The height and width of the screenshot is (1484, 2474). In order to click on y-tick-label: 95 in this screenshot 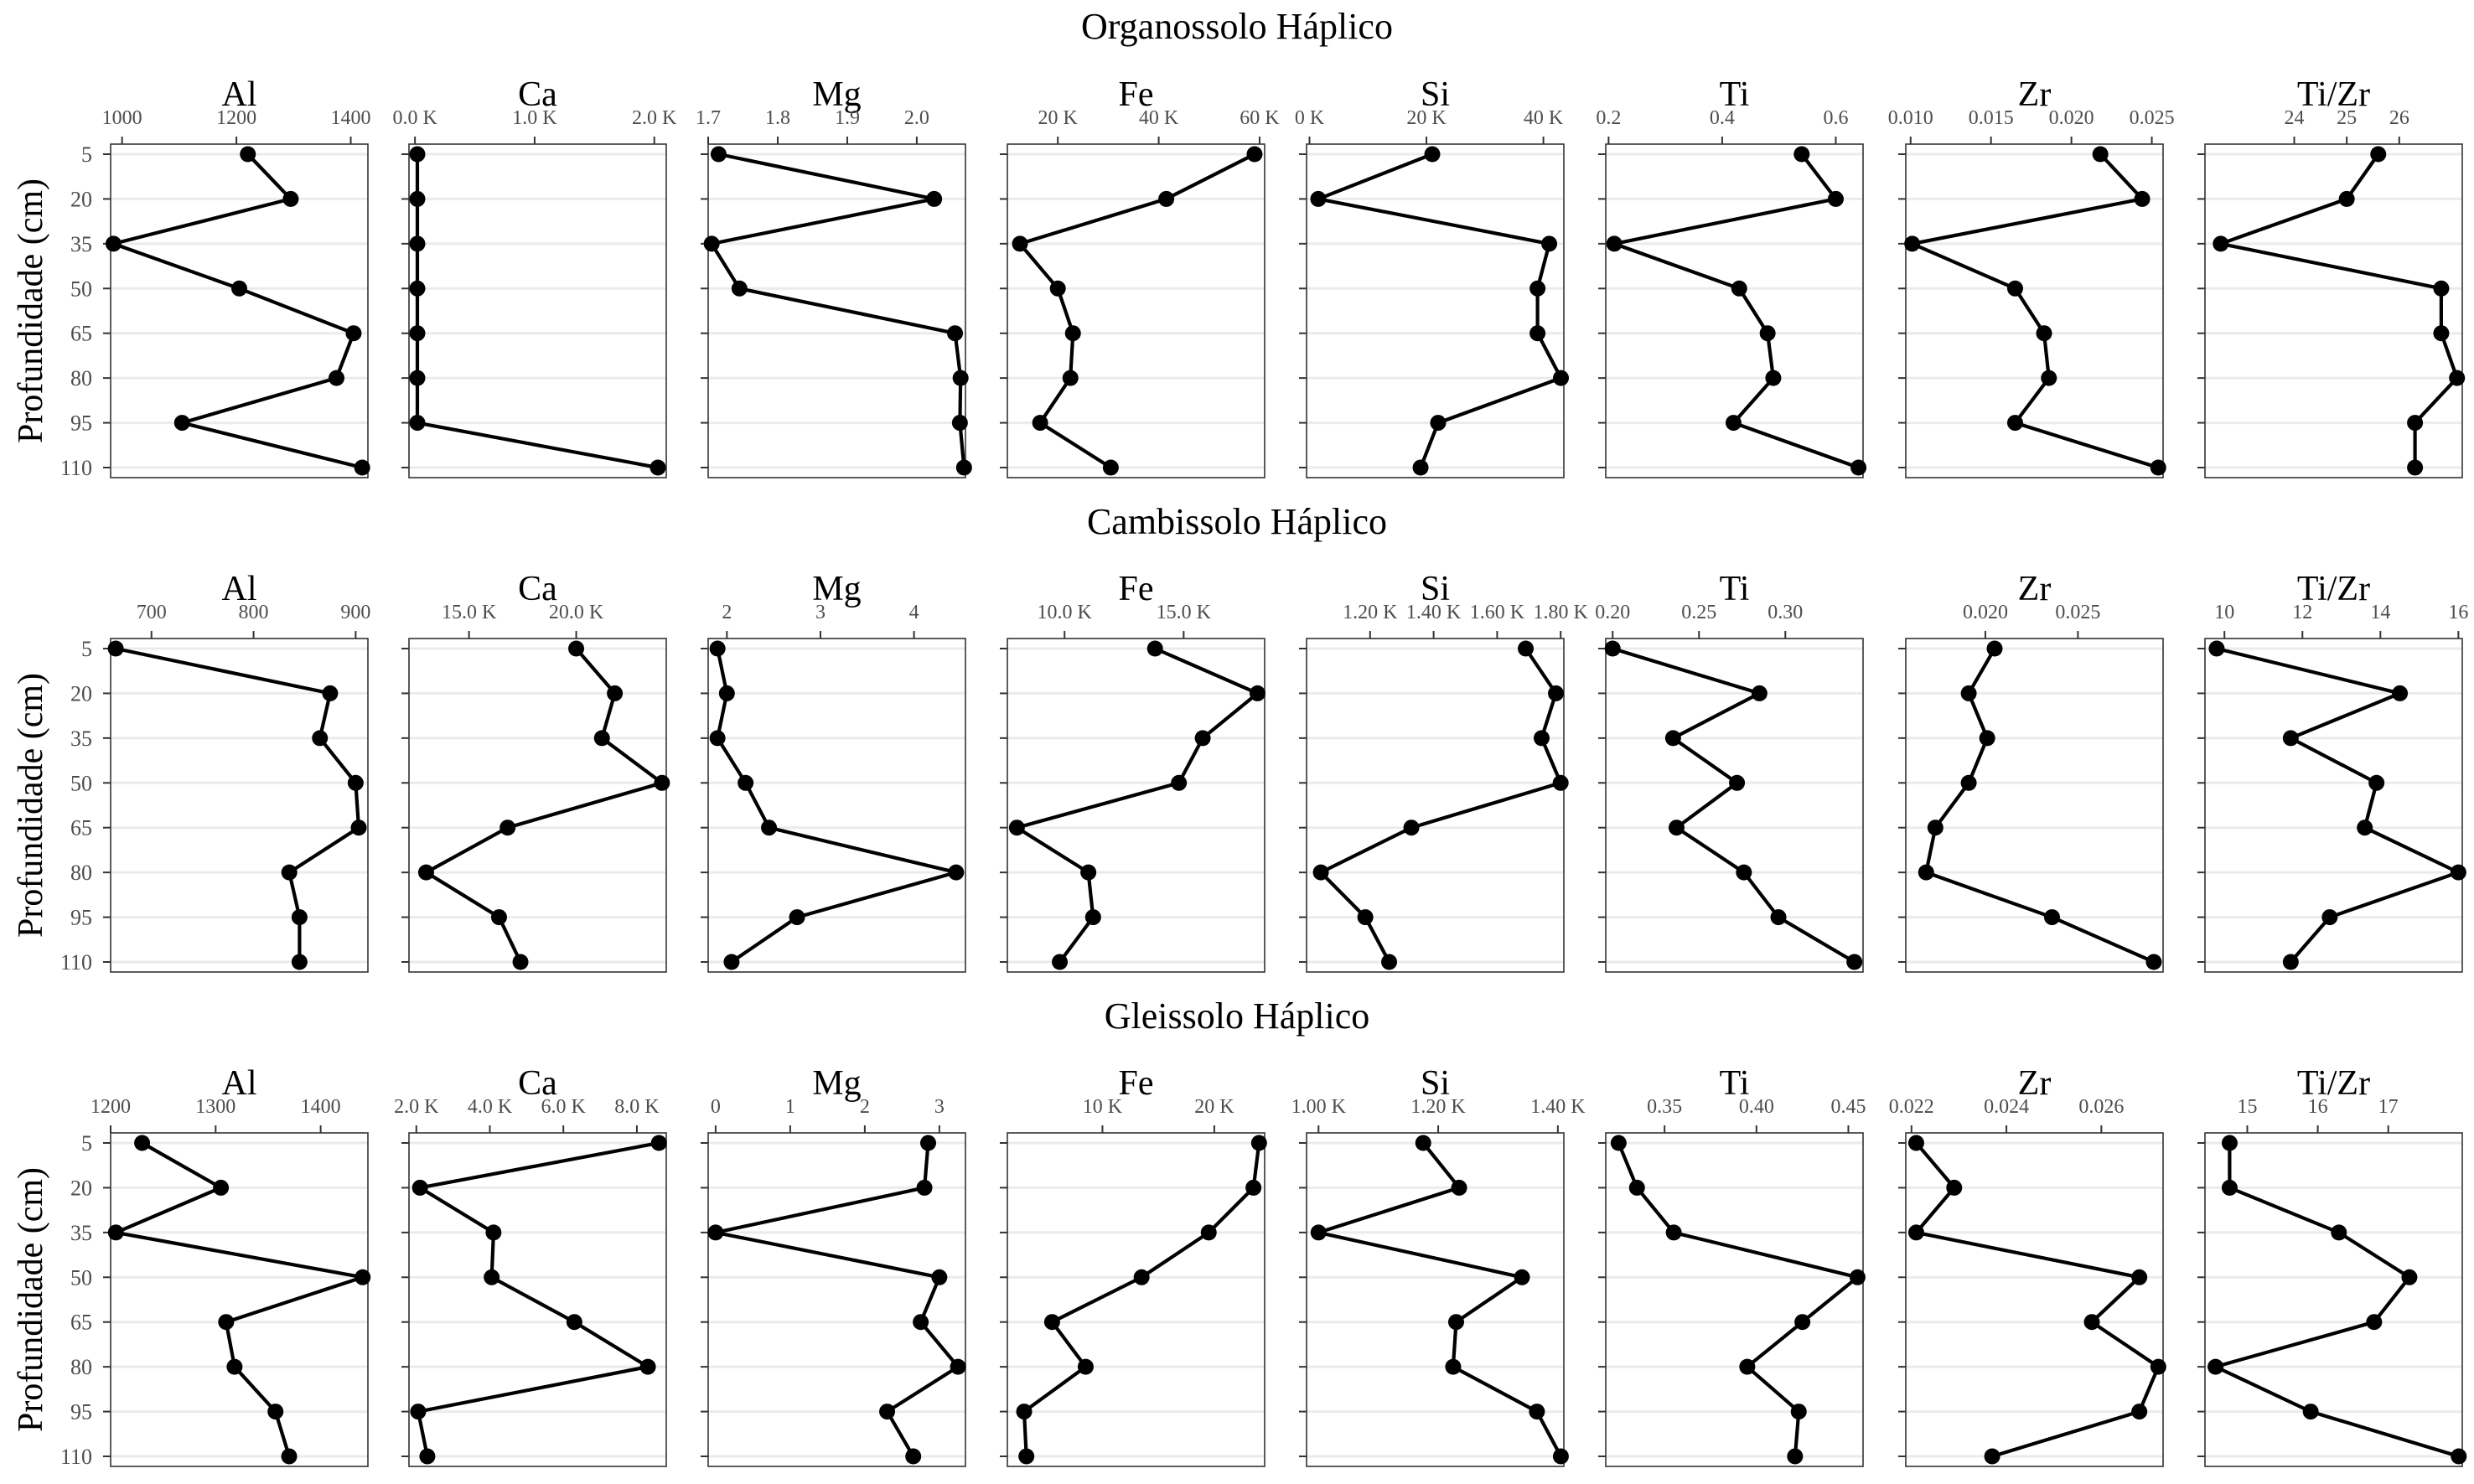, I will do `click(81, 1413)`.